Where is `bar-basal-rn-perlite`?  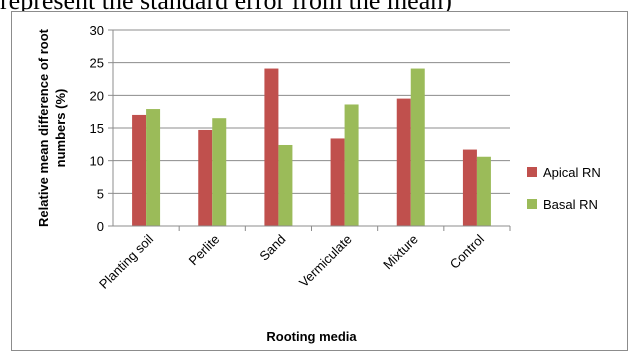
bar-basal-rn-perlite is located at coordinates (219, 172).